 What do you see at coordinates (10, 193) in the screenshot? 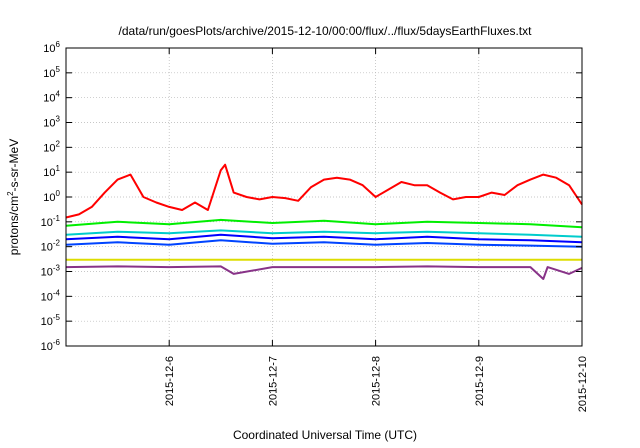
I see `y-axis-label-superscript: 2` at bounding box center [10, 193].